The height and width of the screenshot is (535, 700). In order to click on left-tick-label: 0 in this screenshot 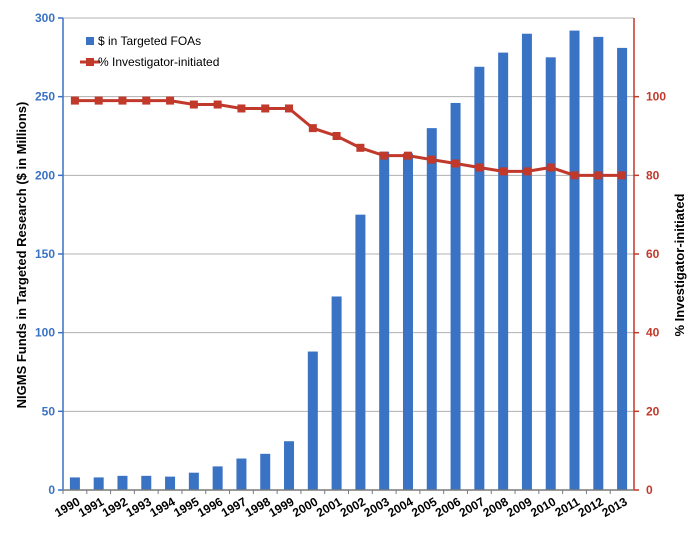, I will do `click(51, 490)`.